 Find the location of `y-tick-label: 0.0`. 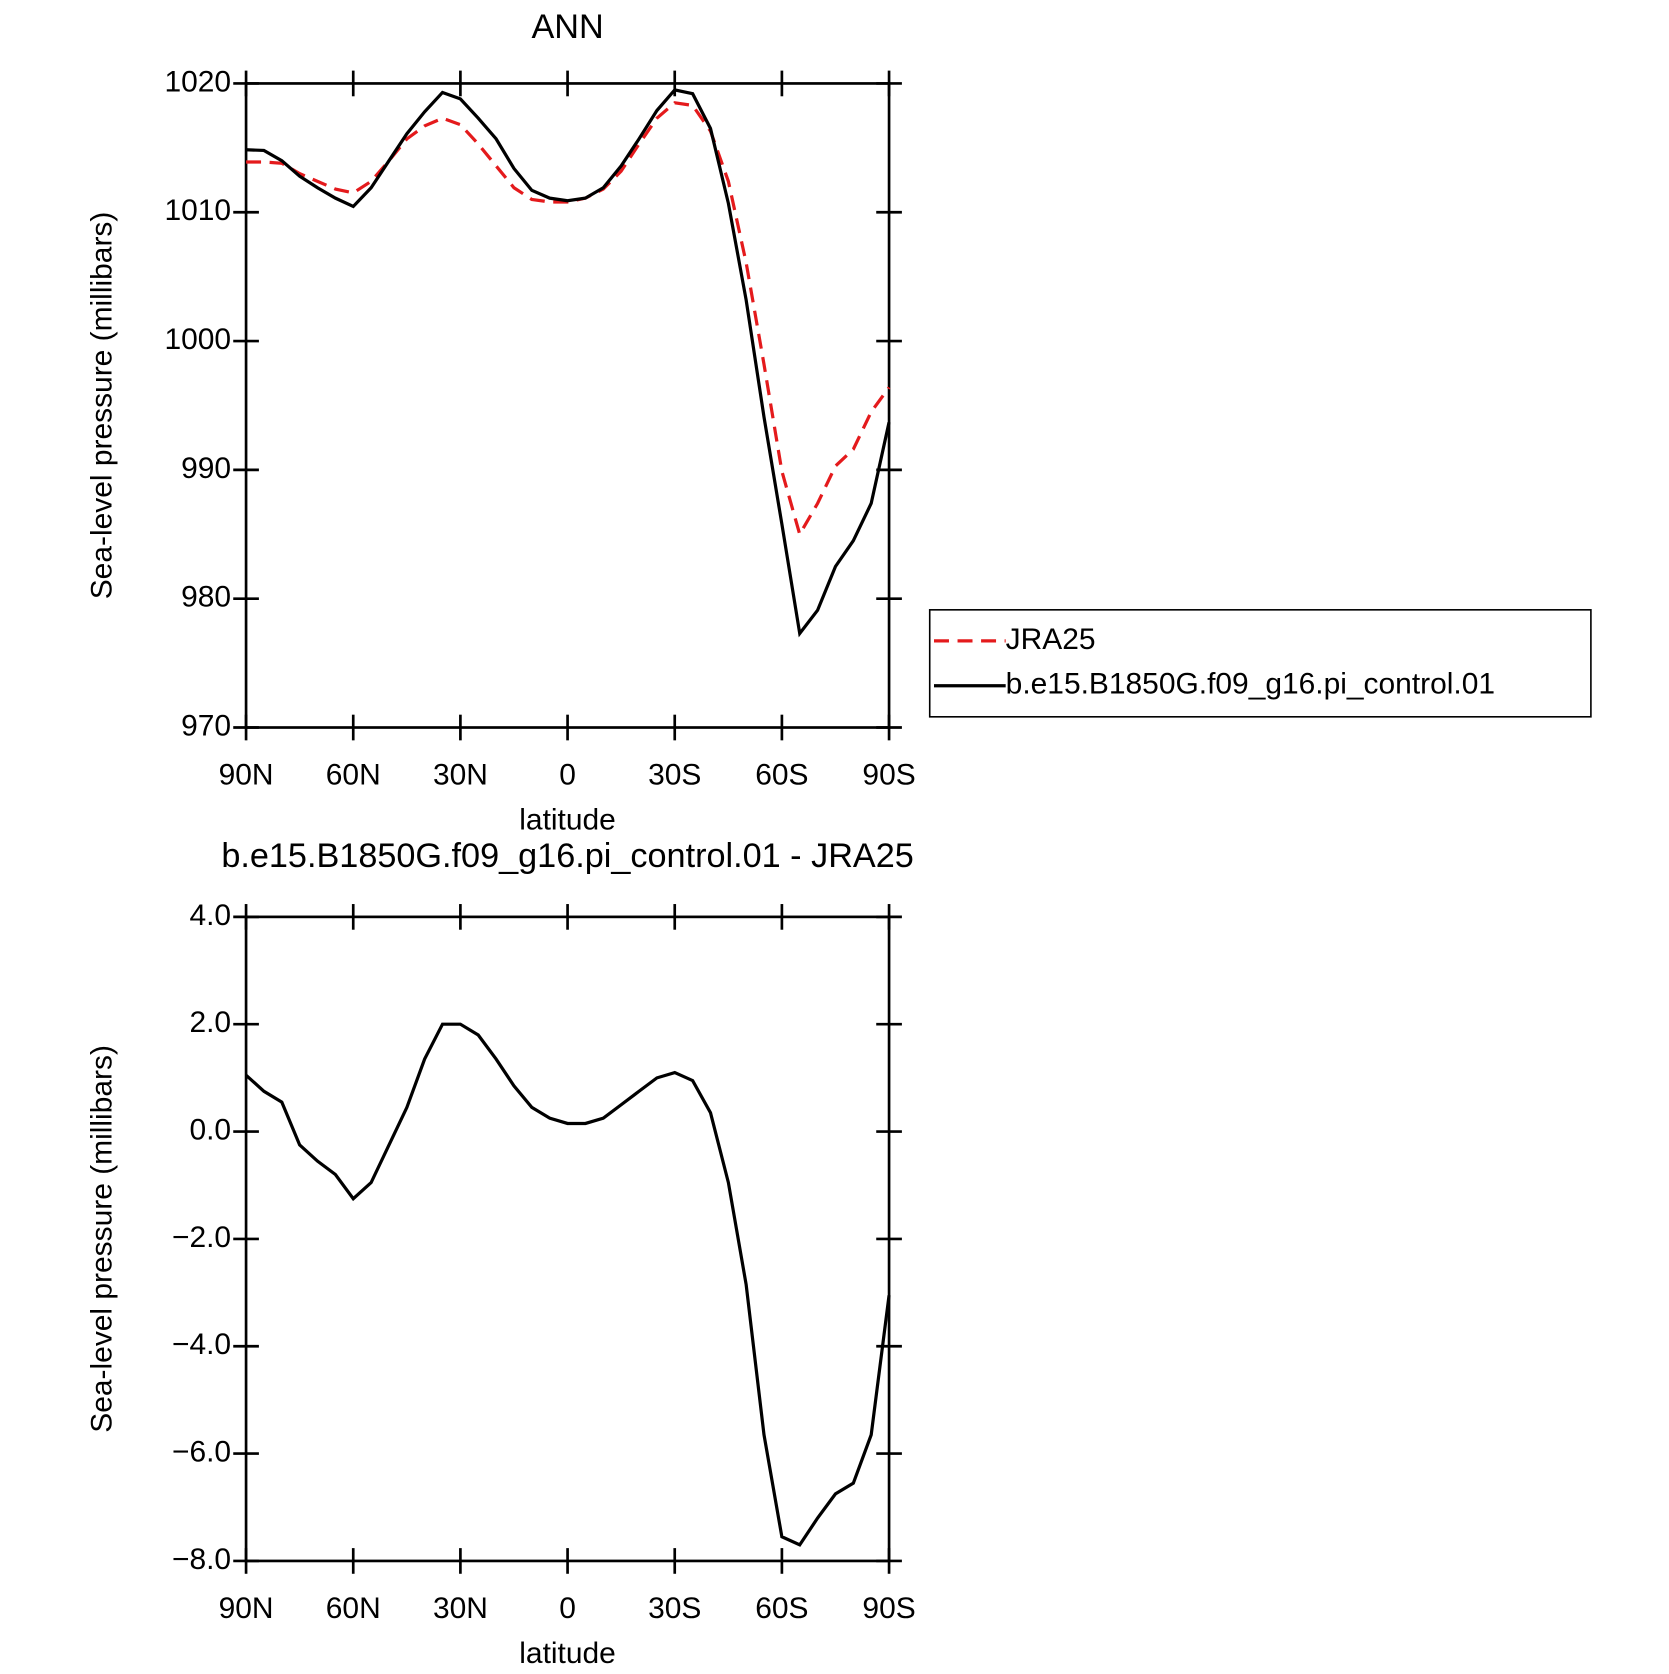

y-tick-label: 0.0 is located at coordinates (210, 1129).